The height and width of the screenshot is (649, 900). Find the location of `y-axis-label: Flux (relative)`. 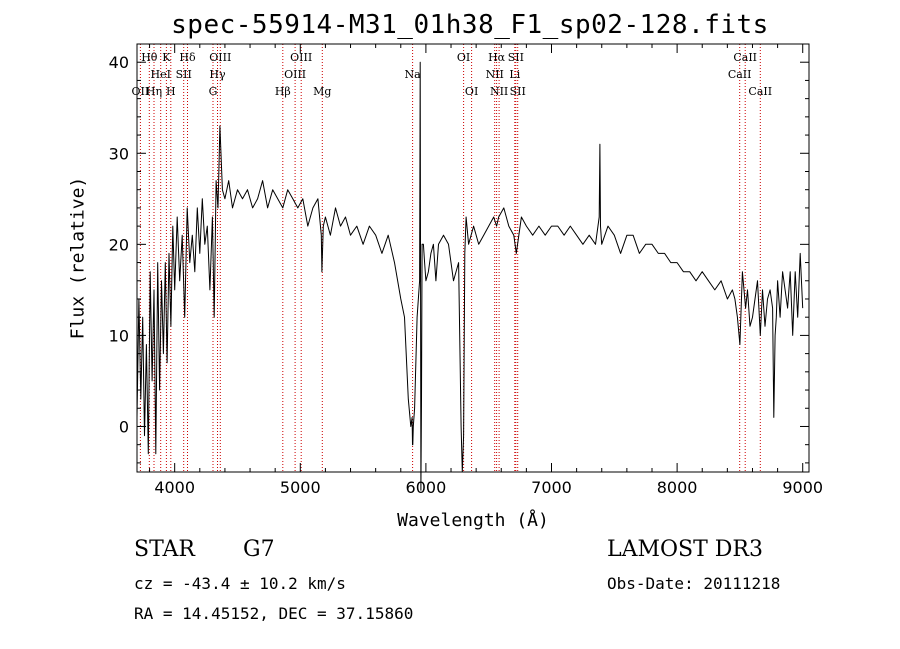

y-axis-label: Flux (relative) is located at coordinates (78, 258).